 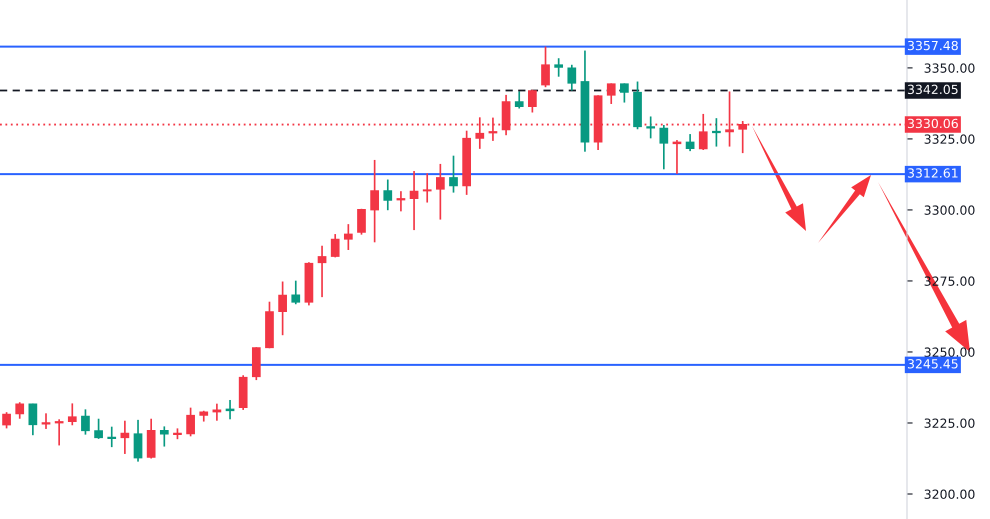 I want to click on y-tick-label: 3300.00, so click(x=949, y=210).